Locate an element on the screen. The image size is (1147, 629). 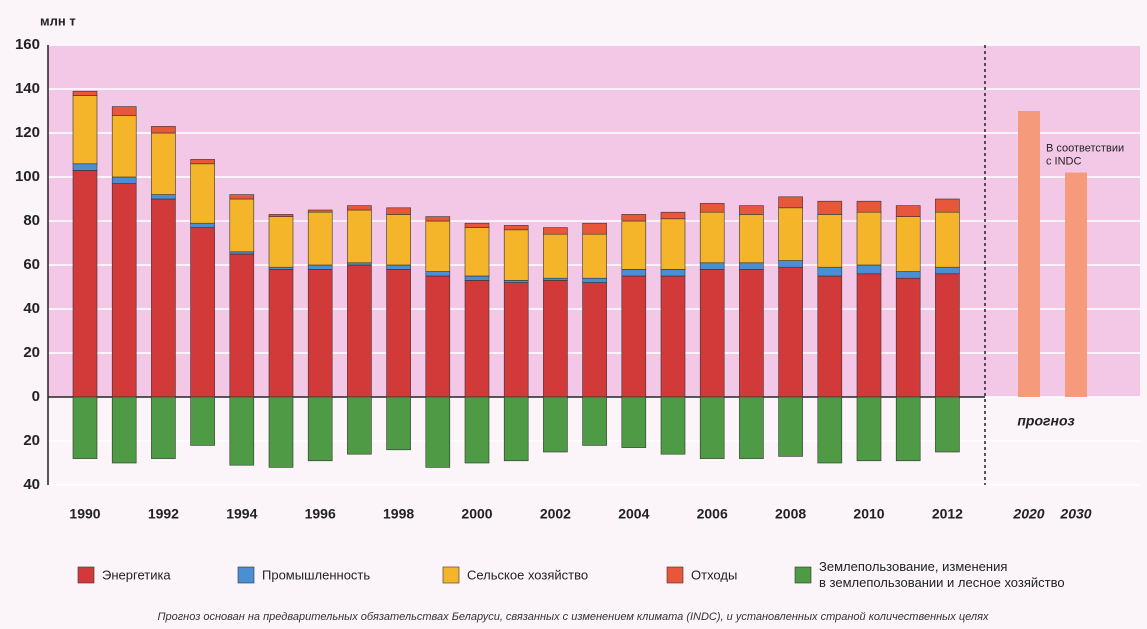
x-tick-label: 1994 is located at coordinates (241, 514).